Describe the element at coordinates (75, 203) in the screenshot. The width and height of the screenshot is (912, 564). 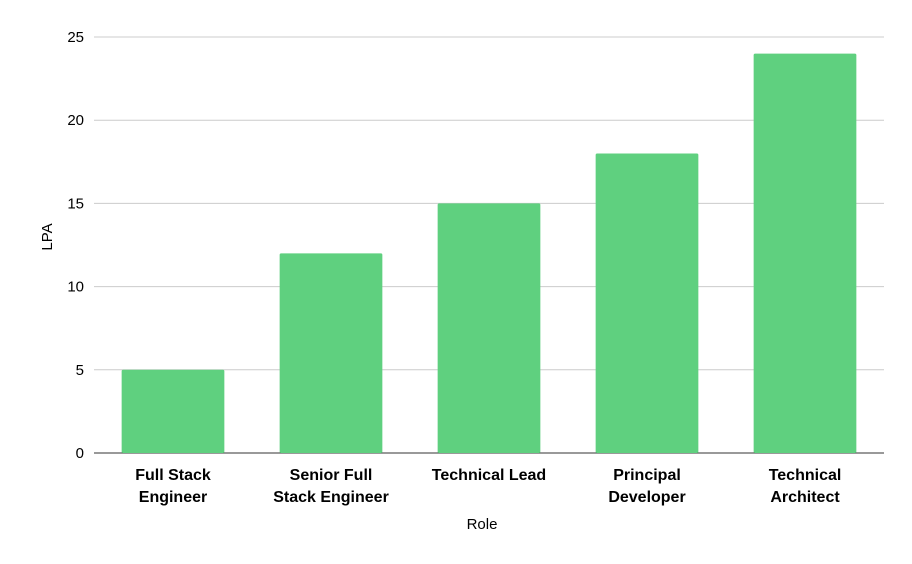
I see `y-tick-label: 15` at that location.